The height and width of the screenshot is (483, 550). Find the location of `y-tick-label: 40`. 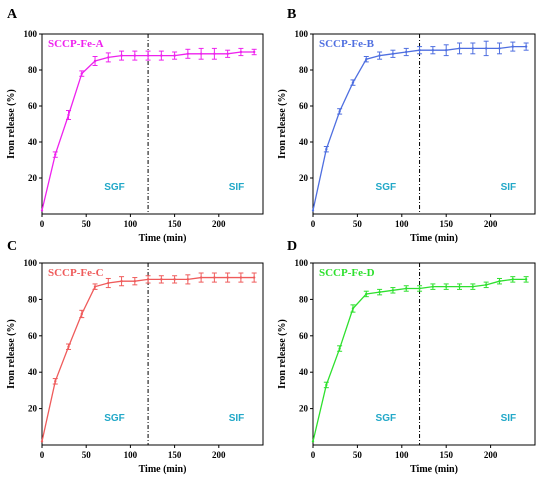

y-tick-label: 40 is located at coordinates (33, 142).